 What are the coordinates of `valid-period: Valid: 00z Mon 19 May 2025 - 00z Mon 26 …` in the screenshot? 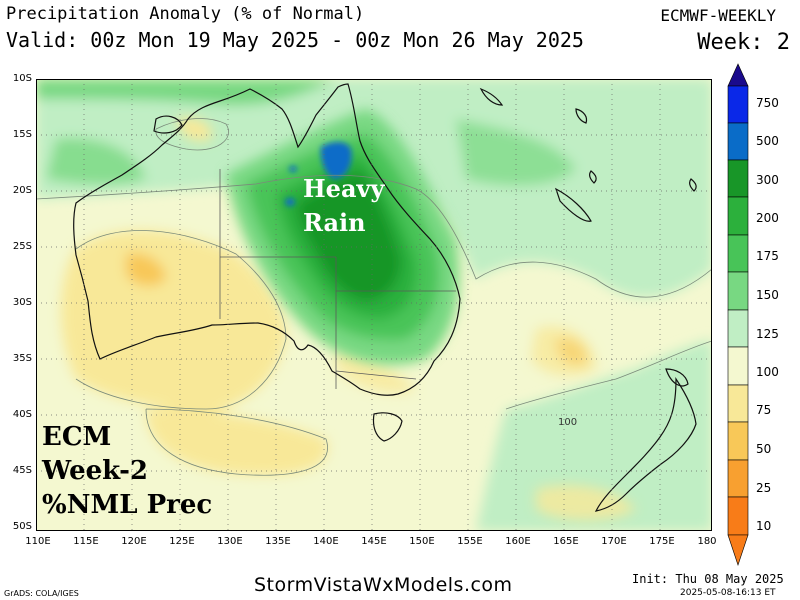 It's located at (295, 40).